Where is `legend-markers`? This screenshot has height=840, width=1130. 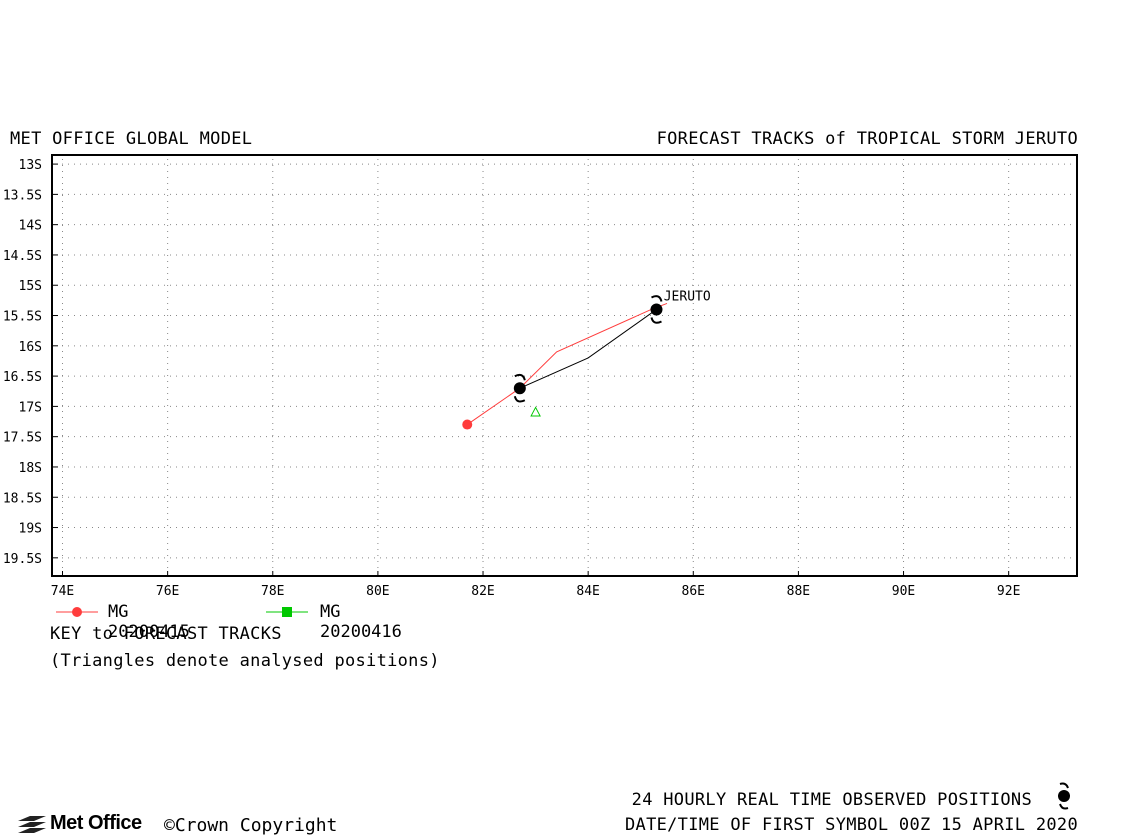
legend-markers is located at coordinates (182, 612).